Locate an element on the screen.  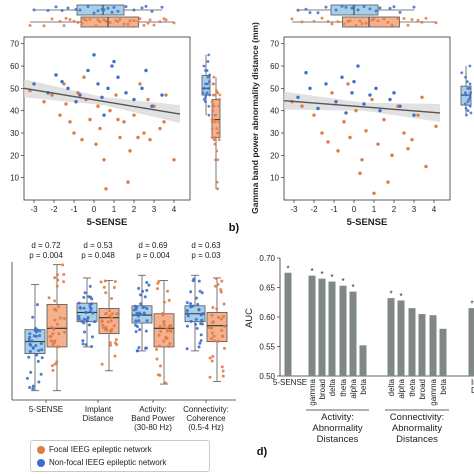
legend-item-nonfocal: Non-focal IEEG epileptic network is located at coordinates (101, 462).